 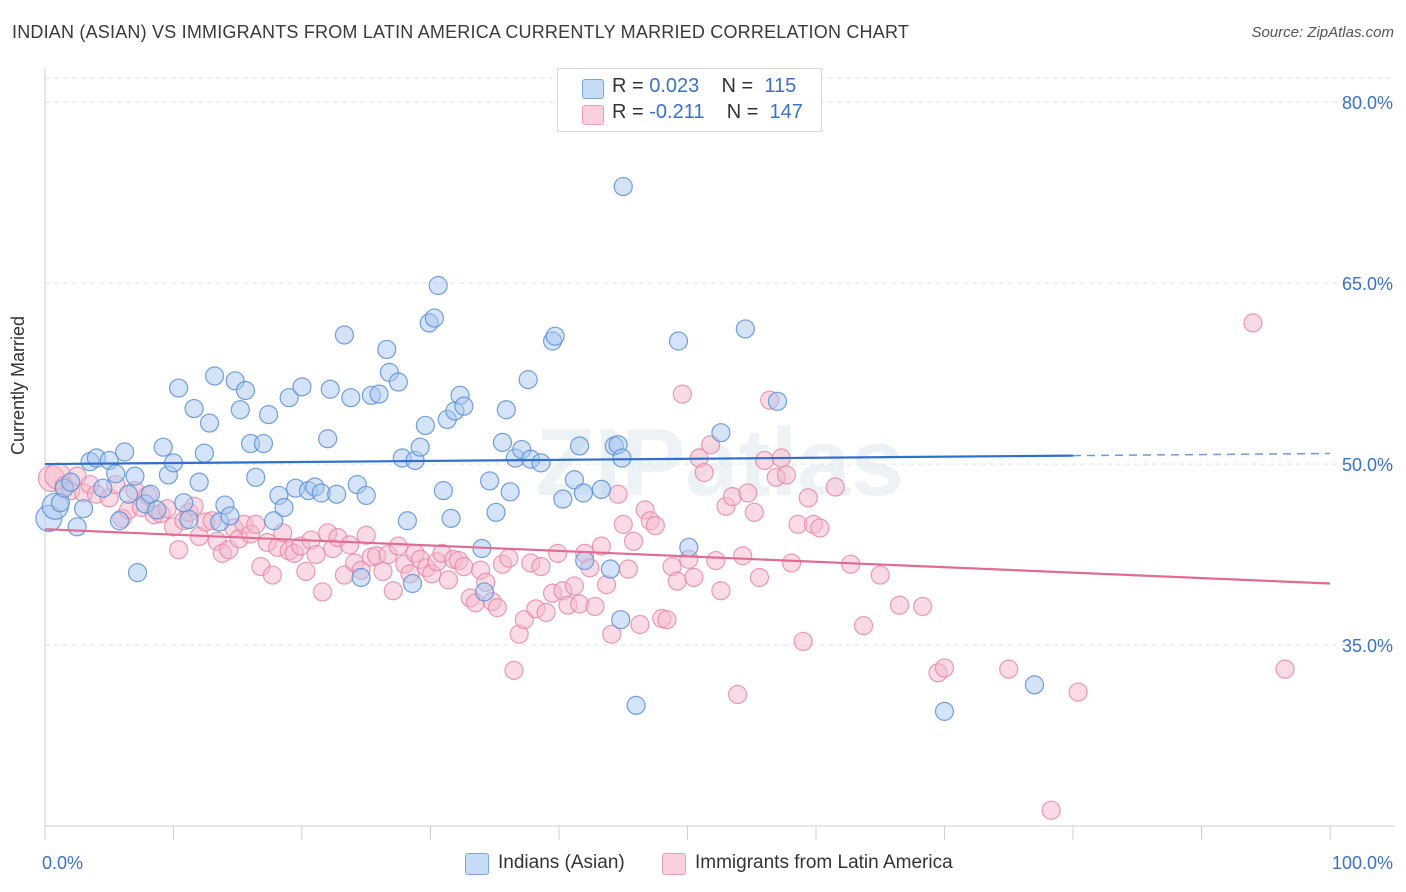 What do you see at coordinates (674, 86) in the screenshot?
I see `legend-r-value: 0.023` at bounding box center [674, 86].